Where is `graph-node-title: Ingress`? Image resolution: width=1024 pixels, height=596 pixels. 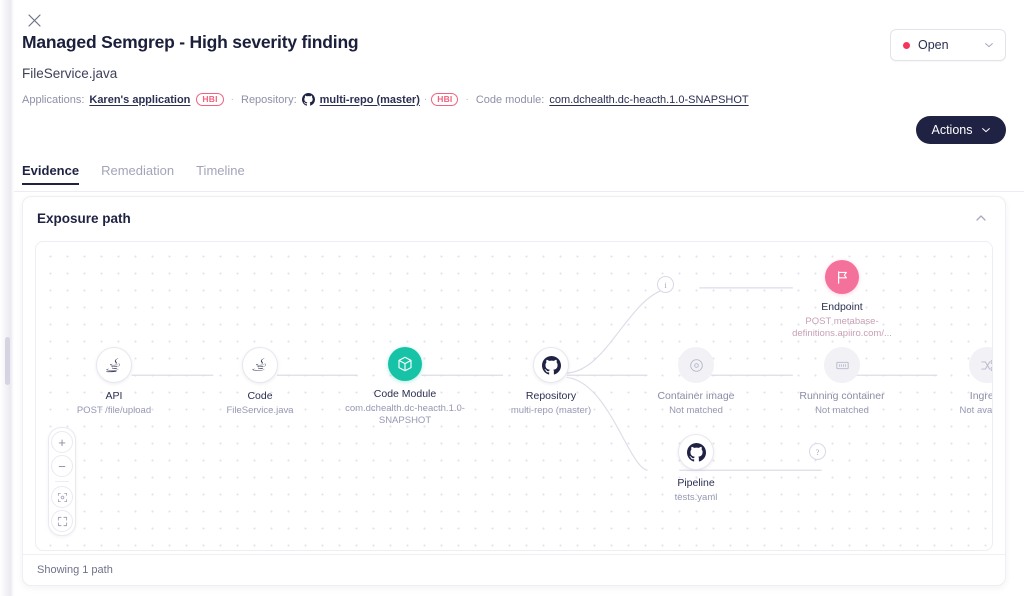 graph-node-title: Ingress is located at coordinates (981, 396).